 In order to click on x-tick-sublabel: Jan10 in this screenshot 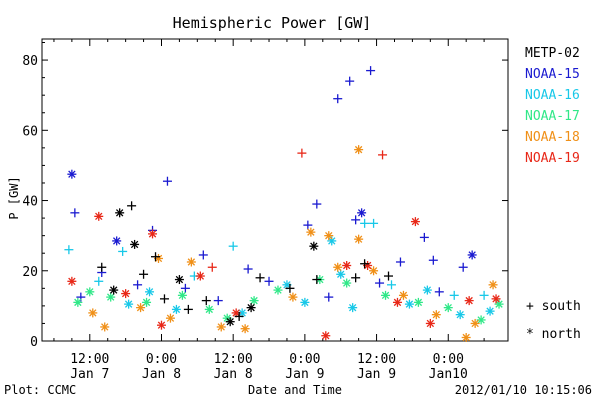, I will do `click(448, 374)`.